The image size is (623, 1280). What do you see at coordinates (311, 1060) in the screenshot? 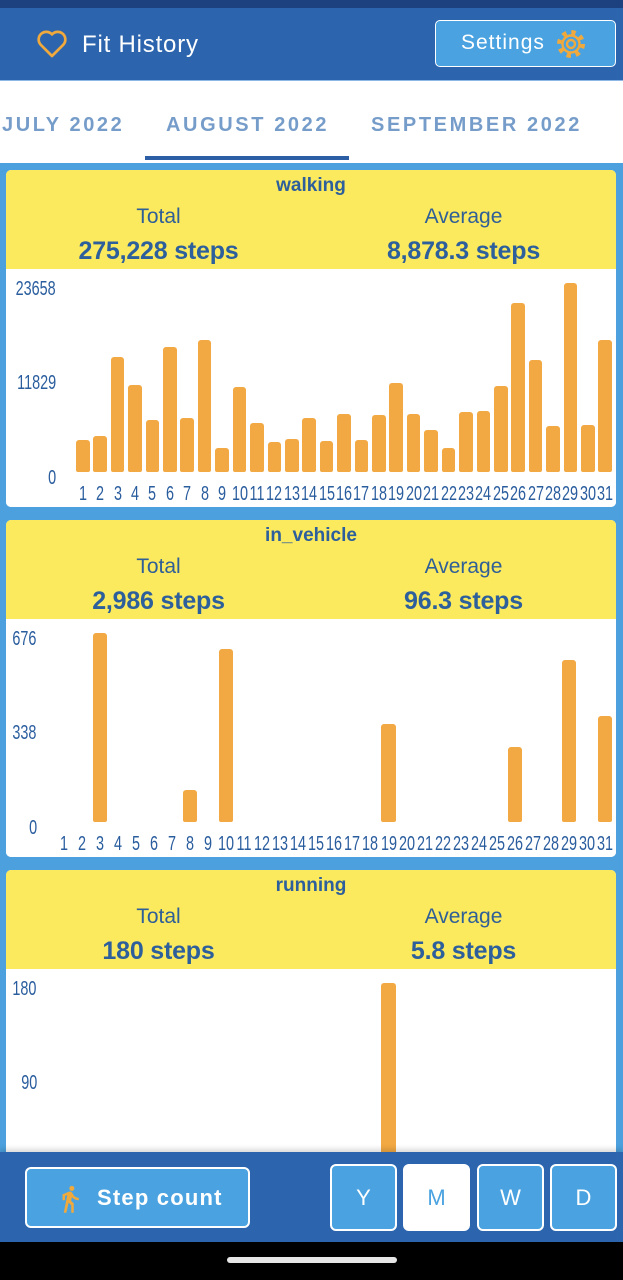
I see `bar-chart-running: 180 90` at bounding box center [311, 1060].